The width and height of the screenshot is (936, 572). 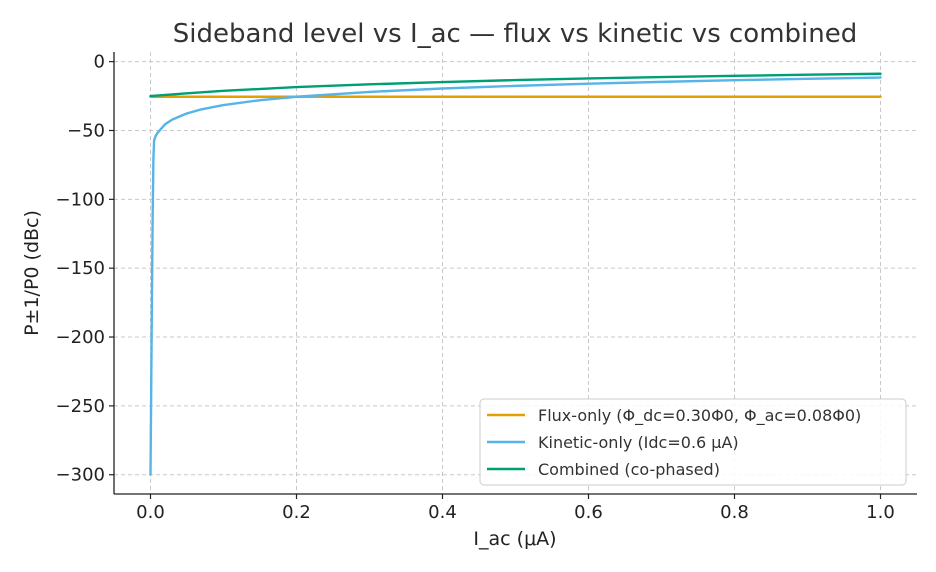 What do you see at coordinates (80, 406) in the screenshot?
I see `y-tick-label: −250` at bounding box center [80, 406].